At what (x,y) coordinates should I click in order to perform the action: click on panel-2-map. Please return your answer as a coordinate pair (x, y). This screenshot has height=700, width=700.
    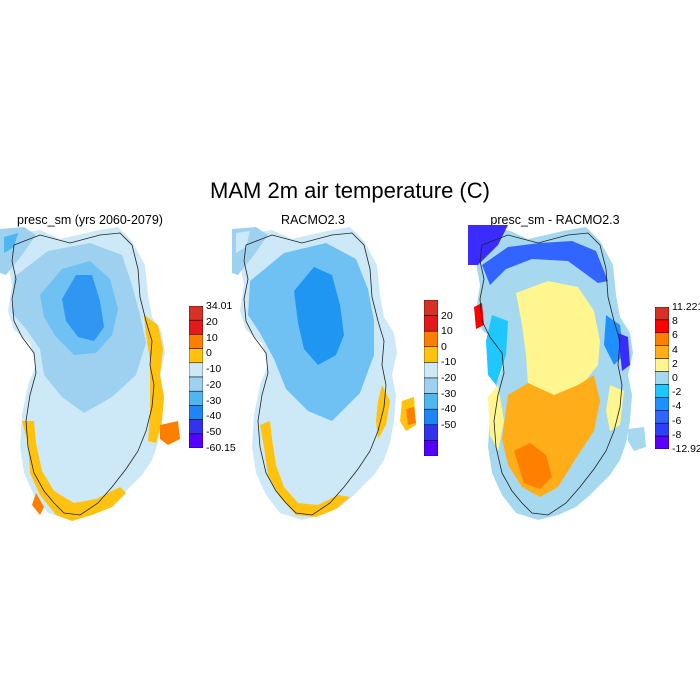
    Looking at the image, I should click on (324, 373).